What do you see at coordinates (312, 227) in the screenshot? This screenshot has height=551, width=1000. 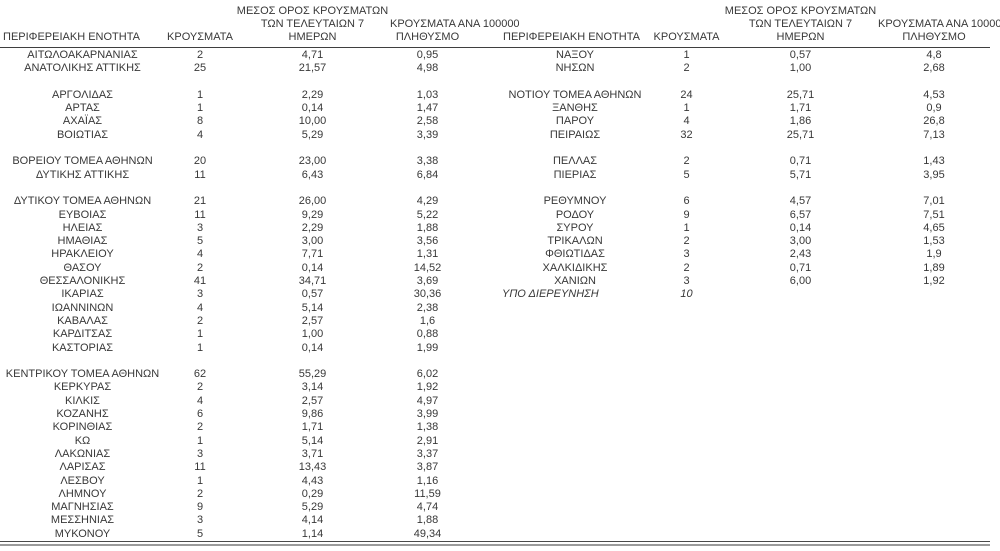 I see `avg7-cell: 2,29` at bounding box center [312, 227].